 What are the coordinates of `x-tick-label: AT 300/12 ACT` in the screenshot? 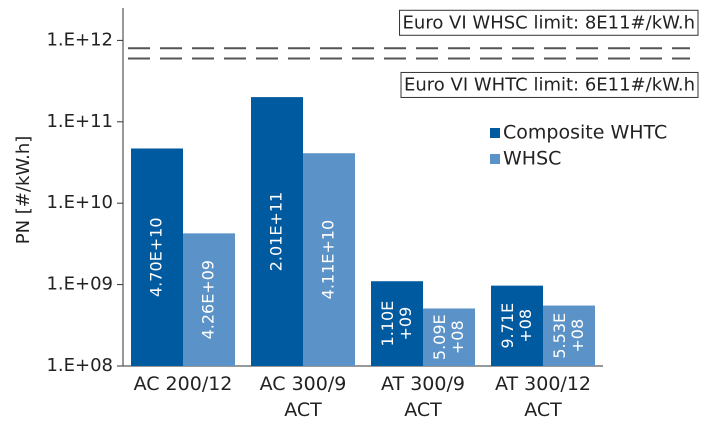 It's located at (542, 397).